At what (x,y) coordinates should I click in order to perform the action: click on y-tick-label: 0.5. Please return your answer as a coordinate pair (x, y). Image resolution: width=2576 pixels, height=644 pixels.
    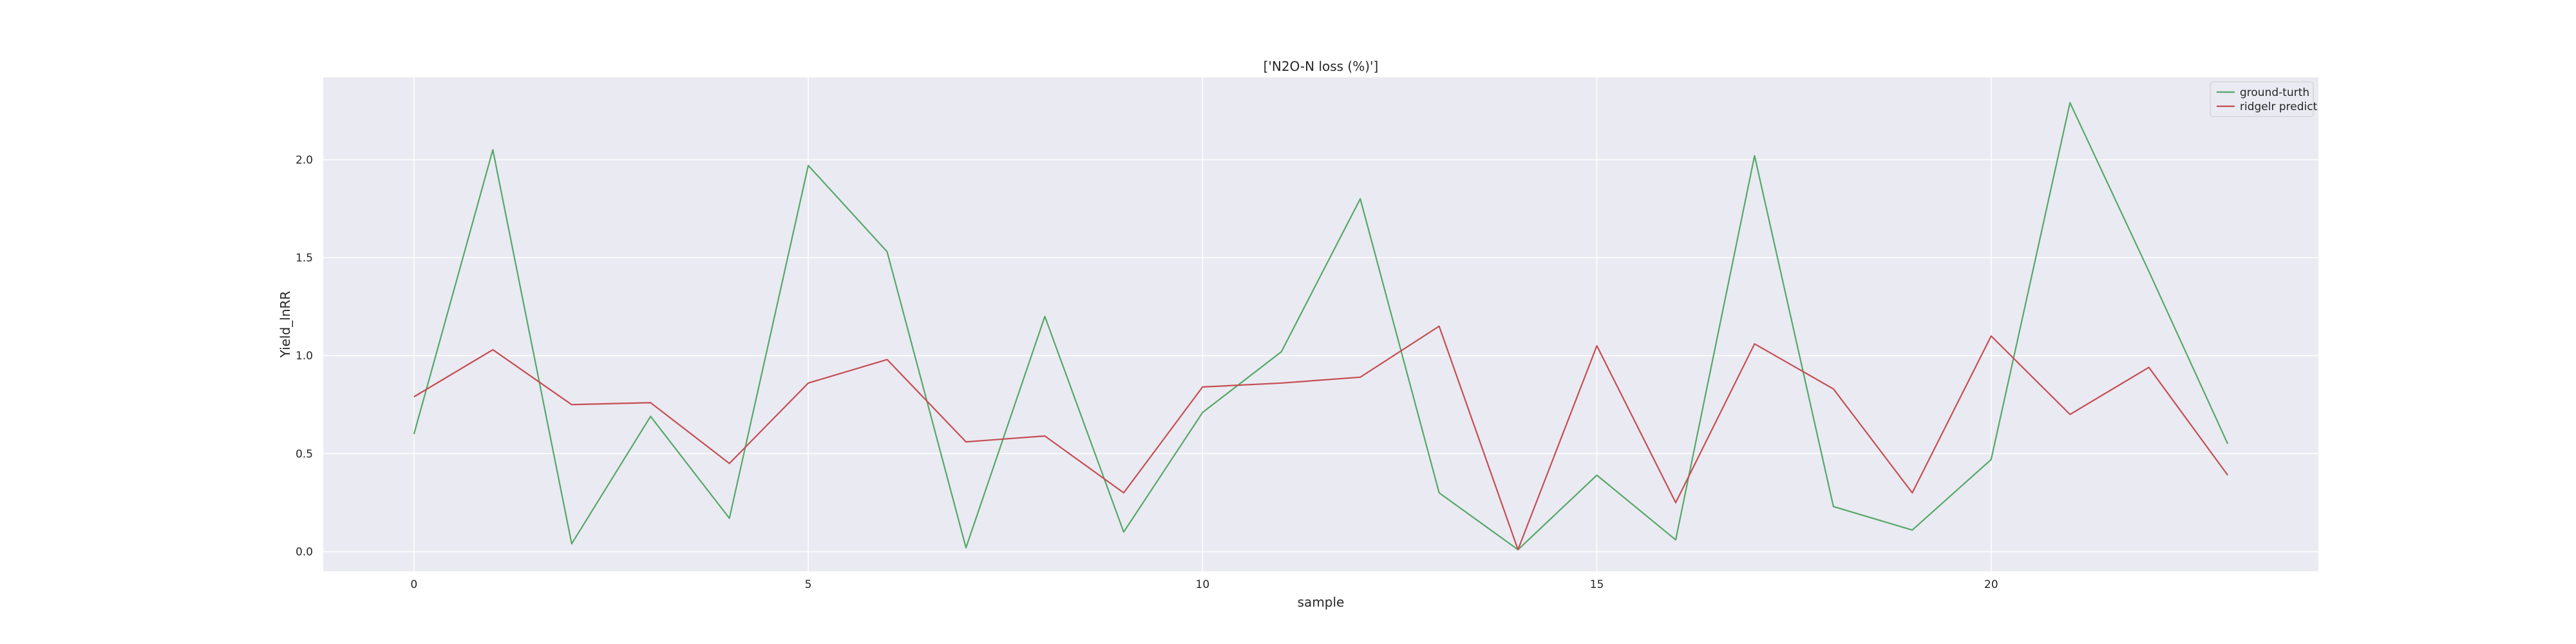
    Looking at the image, I should click on (304, 454).